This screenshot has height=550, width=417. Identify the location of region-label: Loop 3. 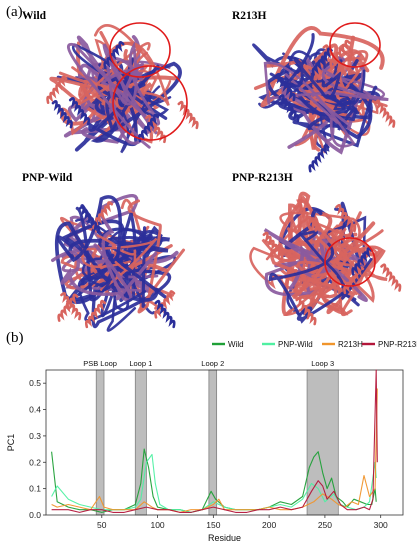
(322, 363).